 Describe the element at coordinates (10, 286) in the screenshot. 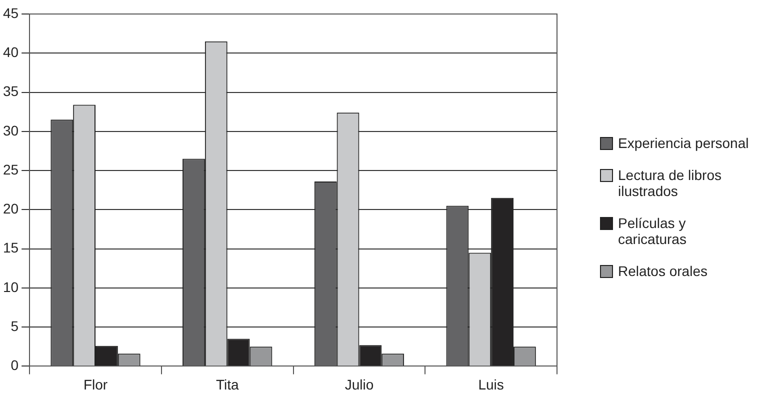

I see `y-tick-label: 10` at that location.